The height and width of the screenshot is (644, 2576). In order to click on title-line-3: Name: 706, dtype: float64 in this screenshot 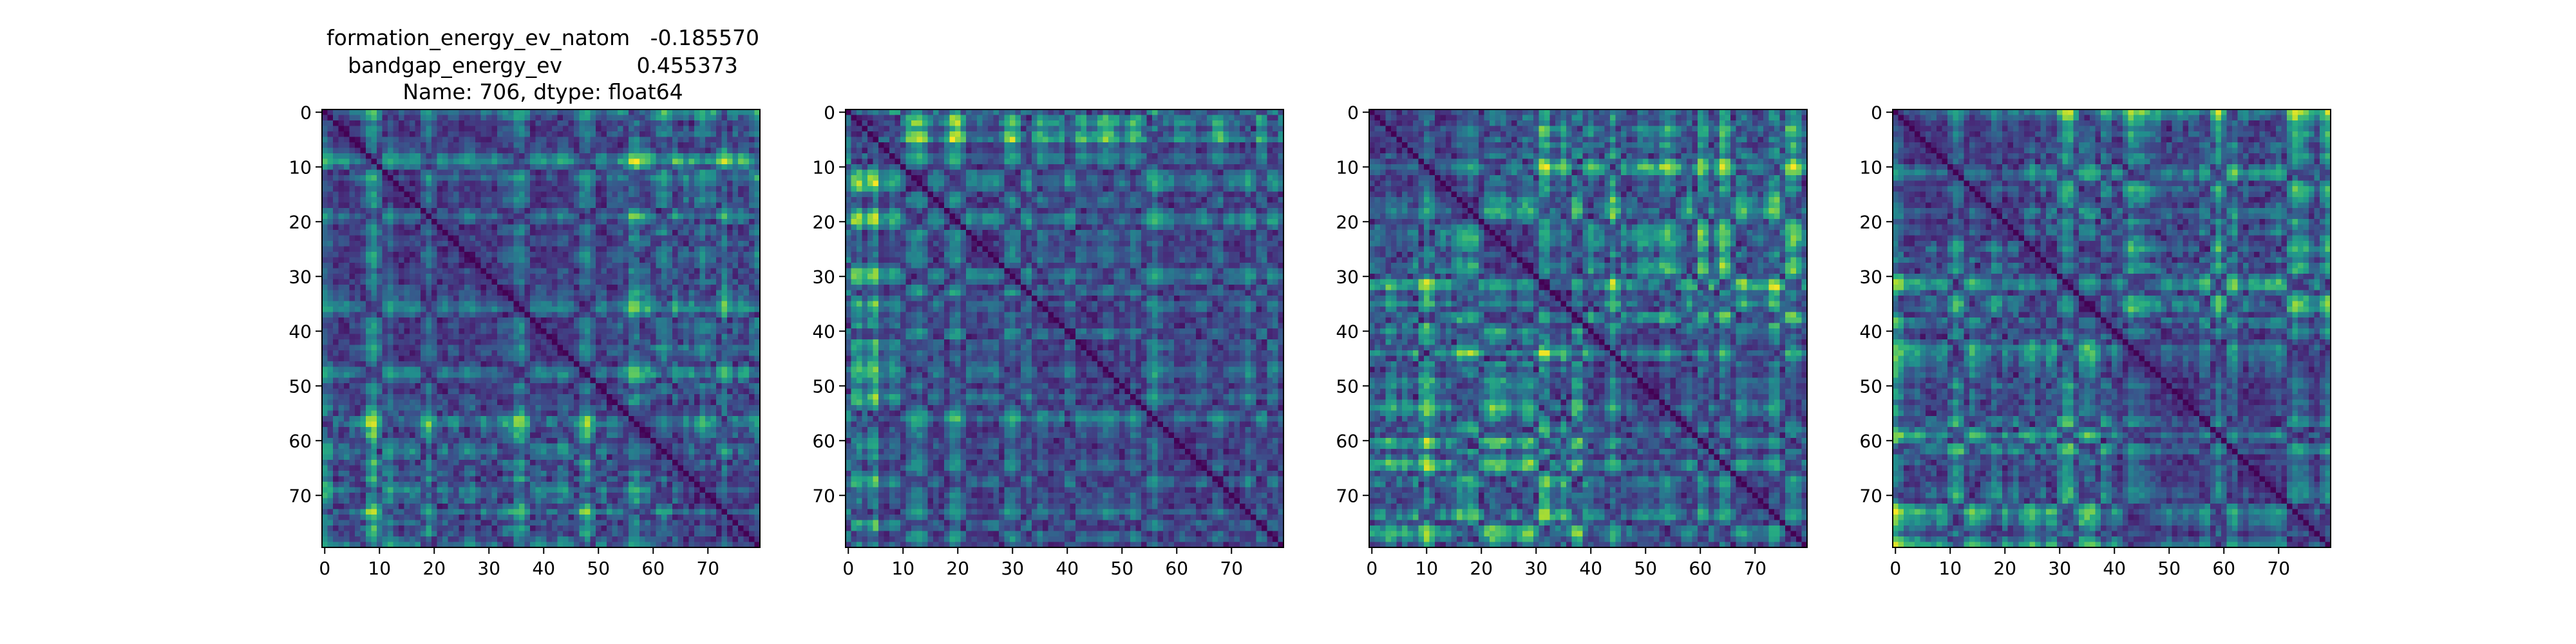, I will do `click(542, 92)`.